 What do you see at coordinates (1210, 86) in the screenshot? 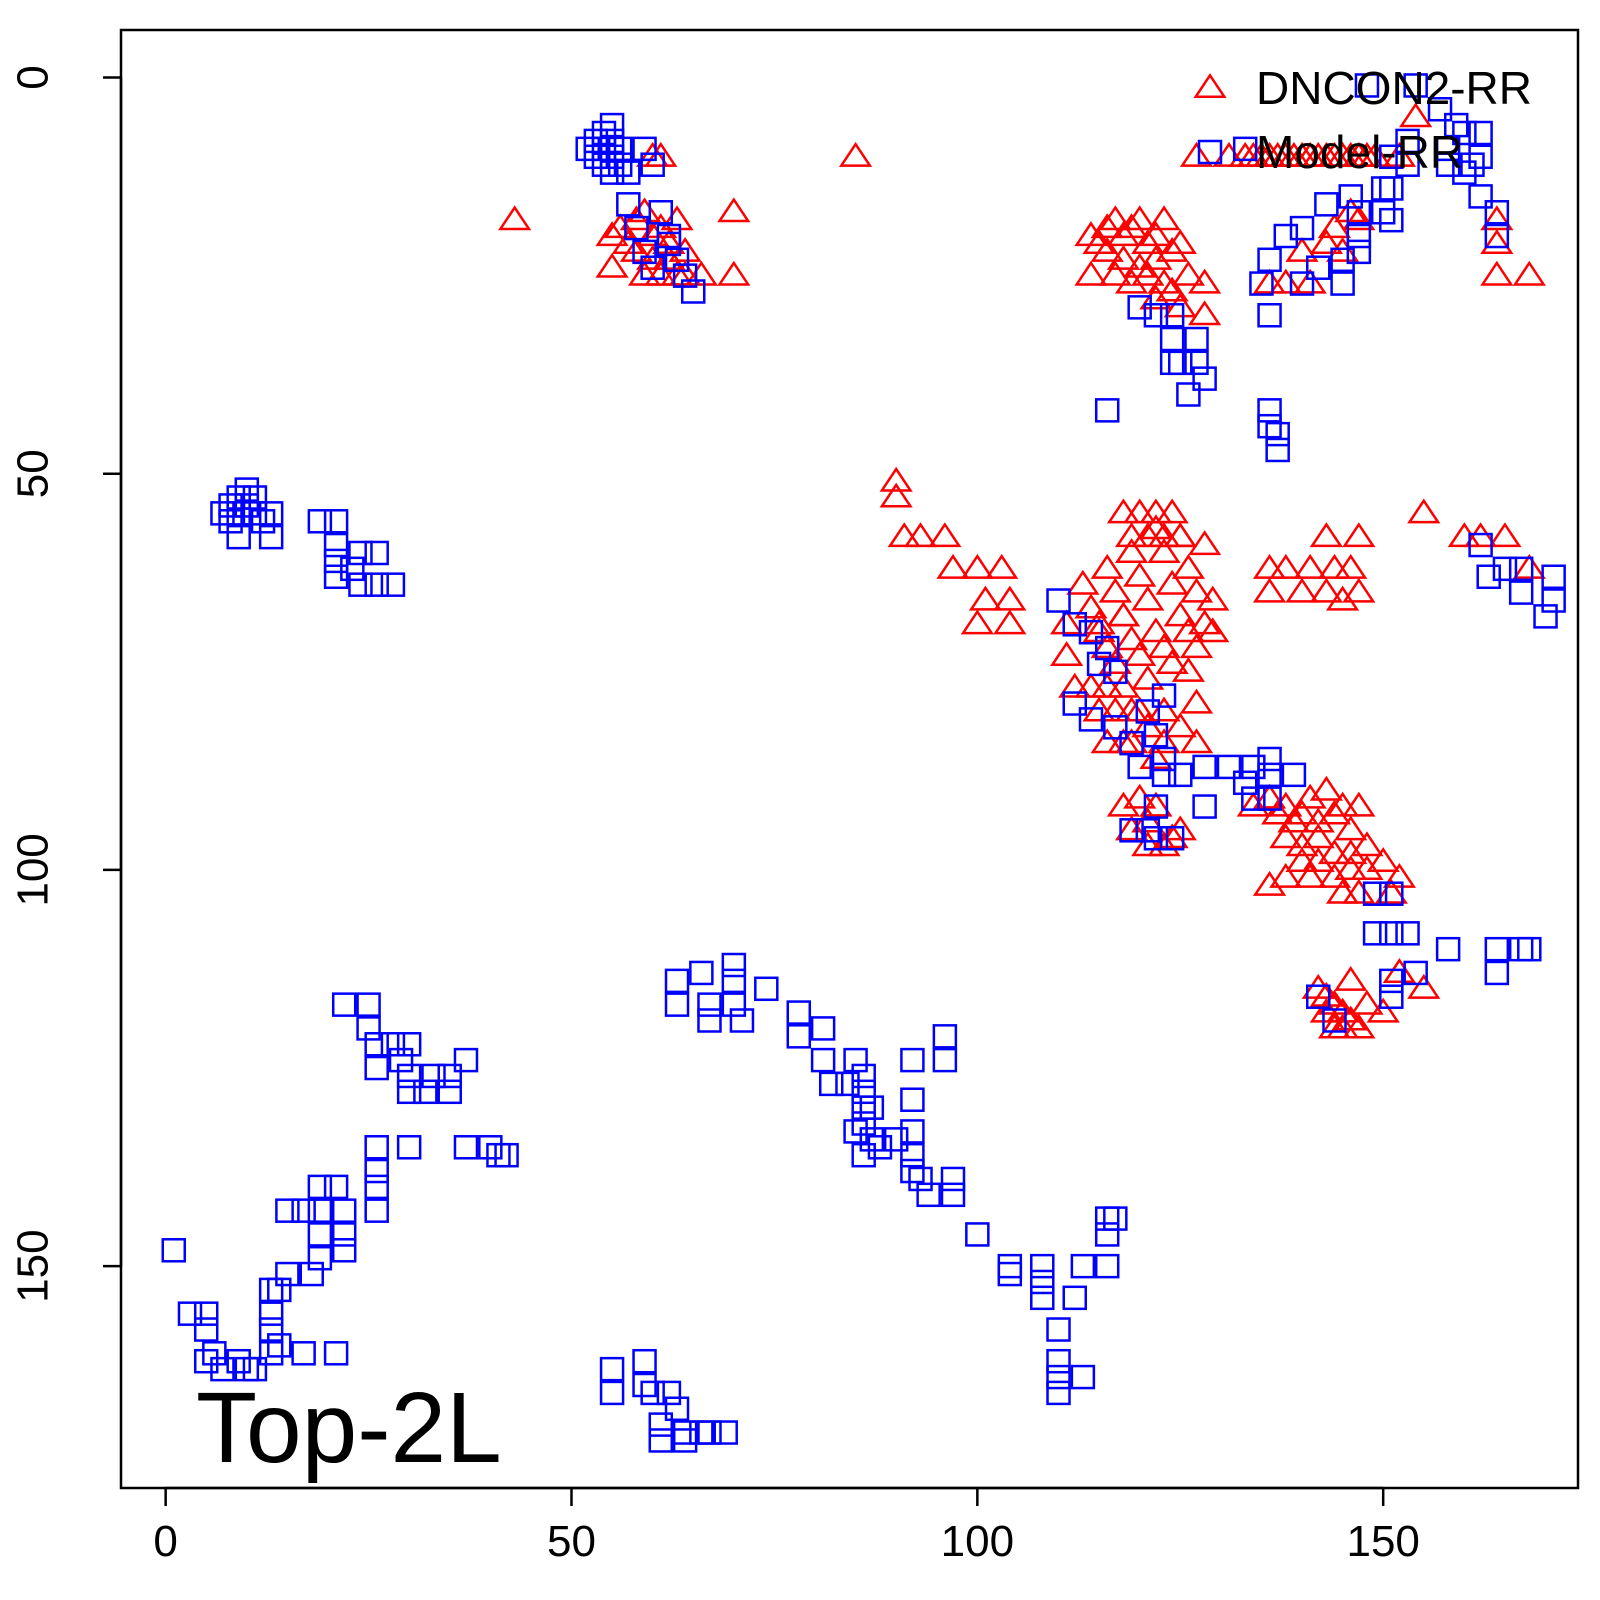
I see `legend-triangle-icon` at bounding box center [1210, 86].